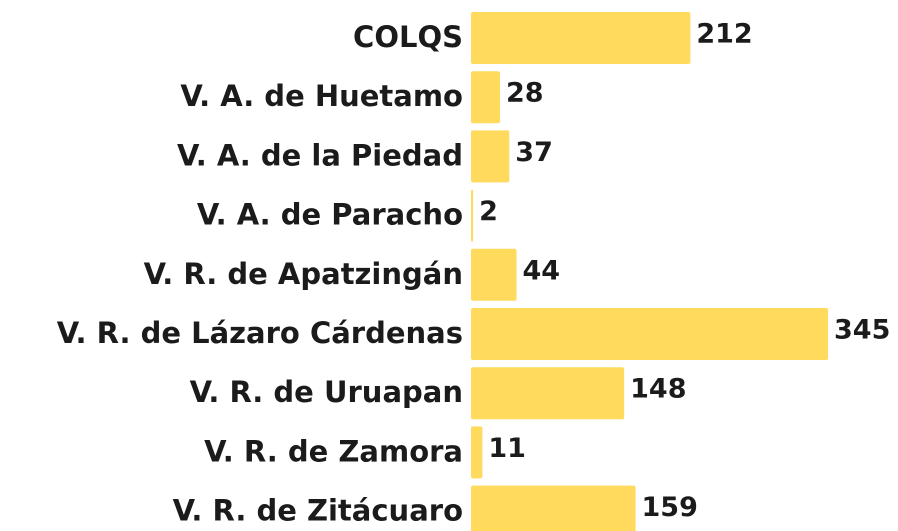 Image resolution: width=898 pixels, height=531 pixels. Describe the element at coordinates (333, 451) in the screenshot. I see `category-label: V. R. de Zamora` at that location.